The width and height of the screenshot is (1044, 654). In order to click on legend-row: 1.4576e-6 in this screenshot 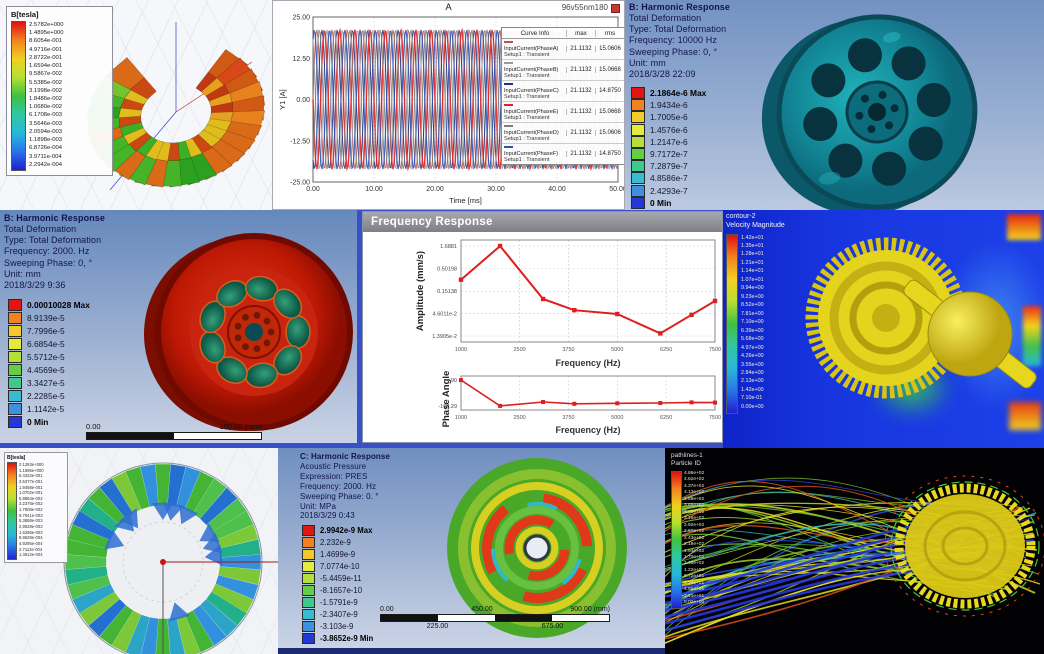, I will do `click(668, 129)`.